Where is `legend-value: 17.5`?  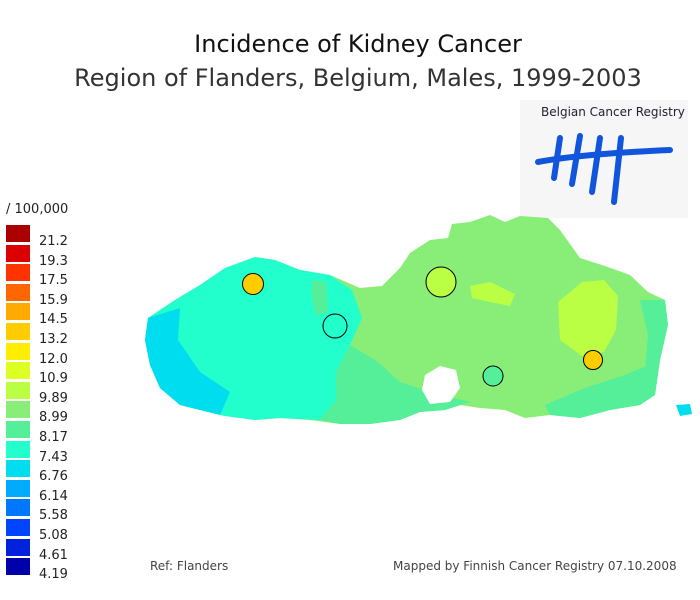 legend-value: 17.5 is located at coordinates (53, 281).